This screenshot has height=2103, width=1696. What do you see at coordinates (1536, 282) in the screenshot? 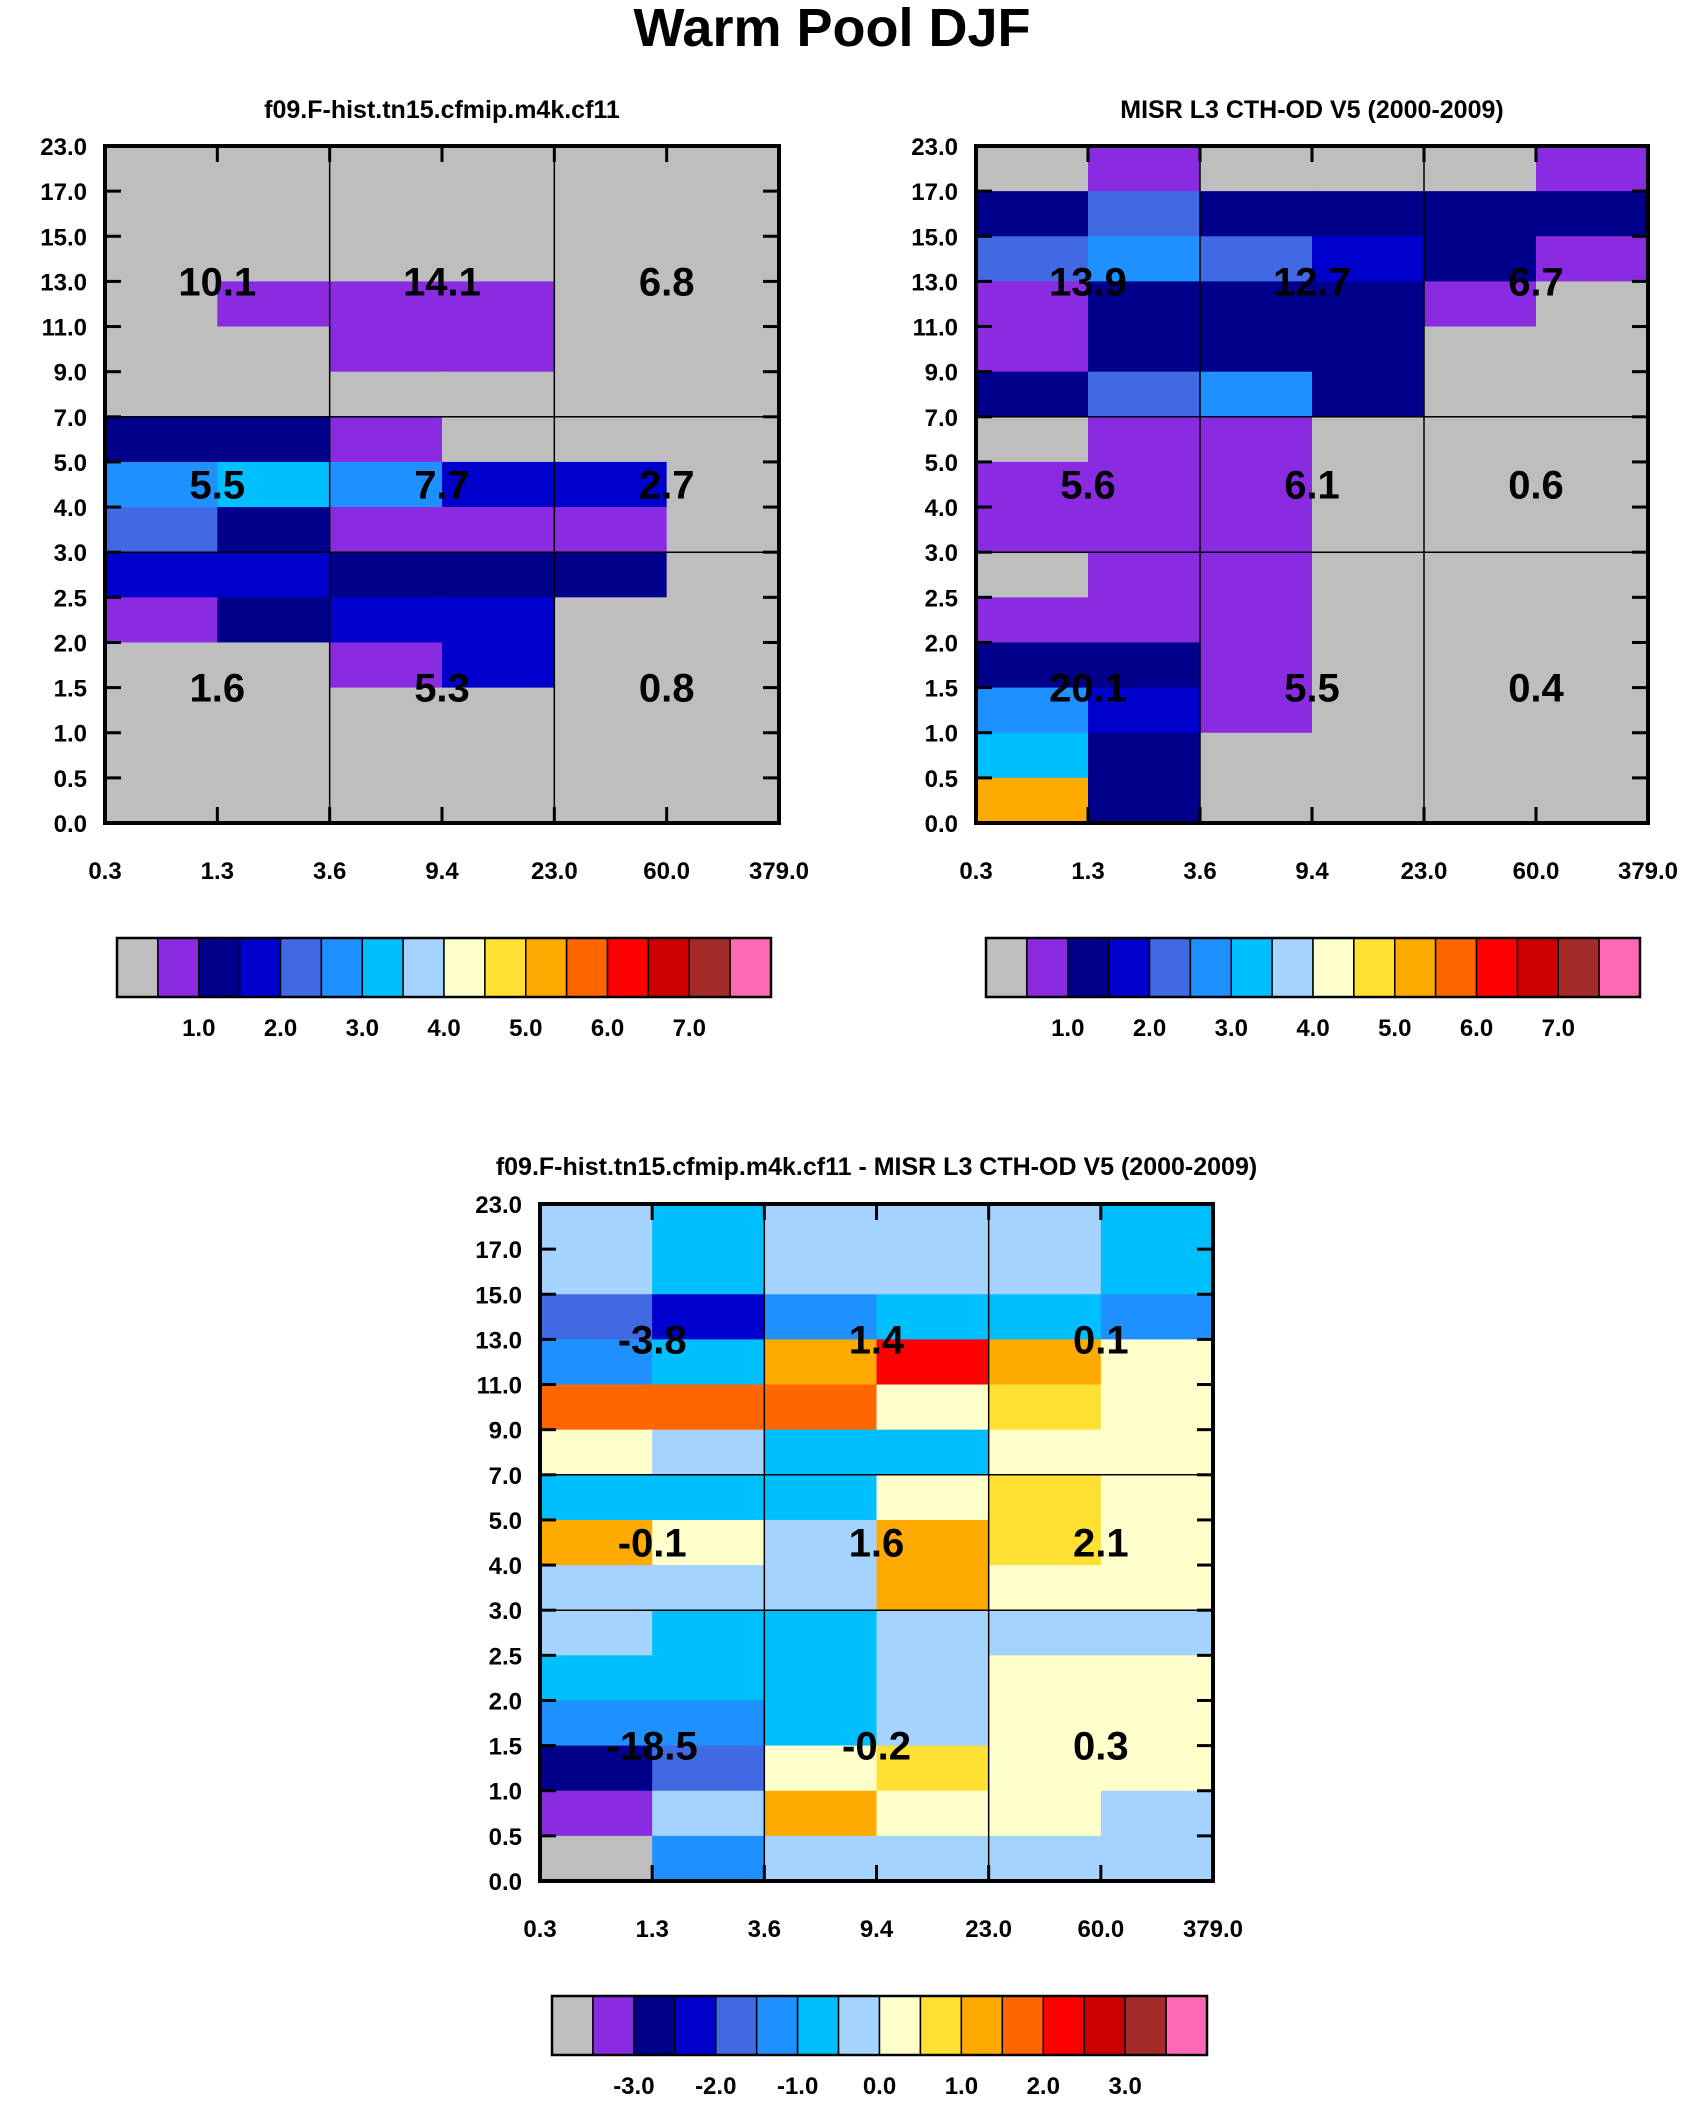
I see `block-value-label: 6.7` at bounding box center [1536, 282].